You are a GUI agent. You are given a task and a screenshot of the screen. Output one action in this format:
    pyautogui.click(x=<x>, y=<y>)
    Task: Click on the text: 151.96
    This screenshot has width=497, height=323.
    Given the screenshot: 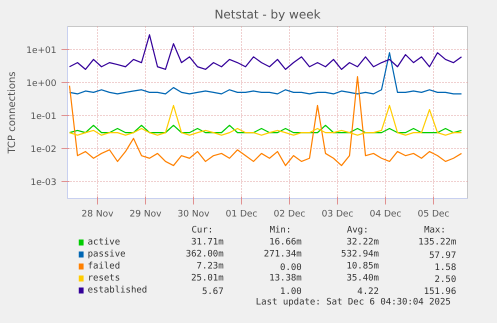 What is the action you would take?
    pyautogui.click(x=440, y=292)
    